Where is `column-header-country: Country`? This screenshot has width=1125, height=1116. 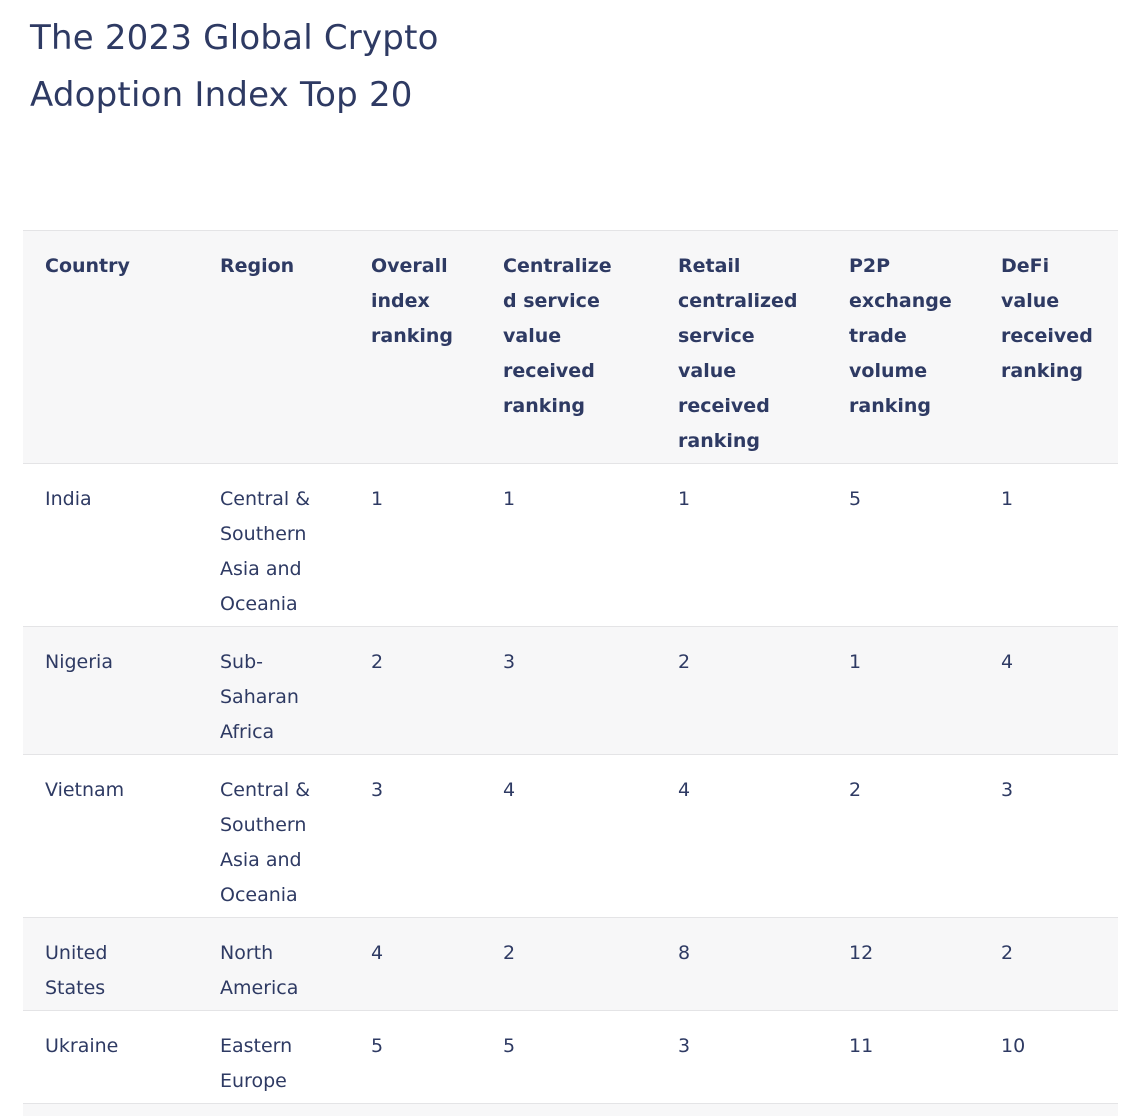 column-header-country: Country is located at coordinates (87, 266).